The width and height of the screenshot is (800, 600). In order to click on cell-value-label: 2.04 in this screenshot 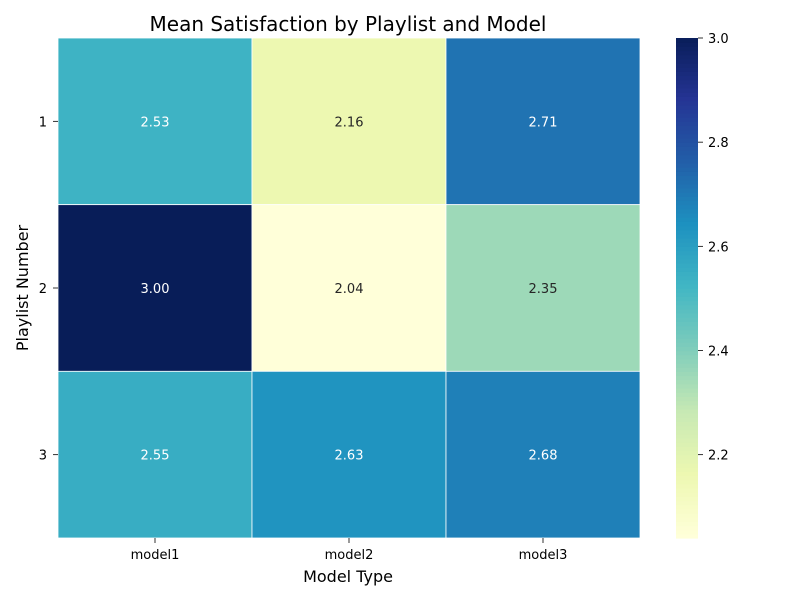, I will do `click(349, 289)`.